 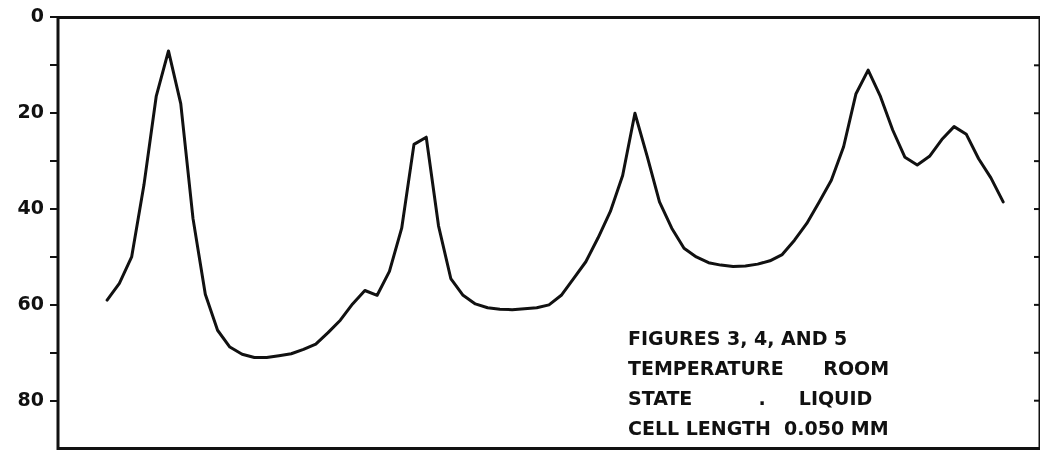 I want to click on y-tick-label: 40, so click(x=30, y=206).